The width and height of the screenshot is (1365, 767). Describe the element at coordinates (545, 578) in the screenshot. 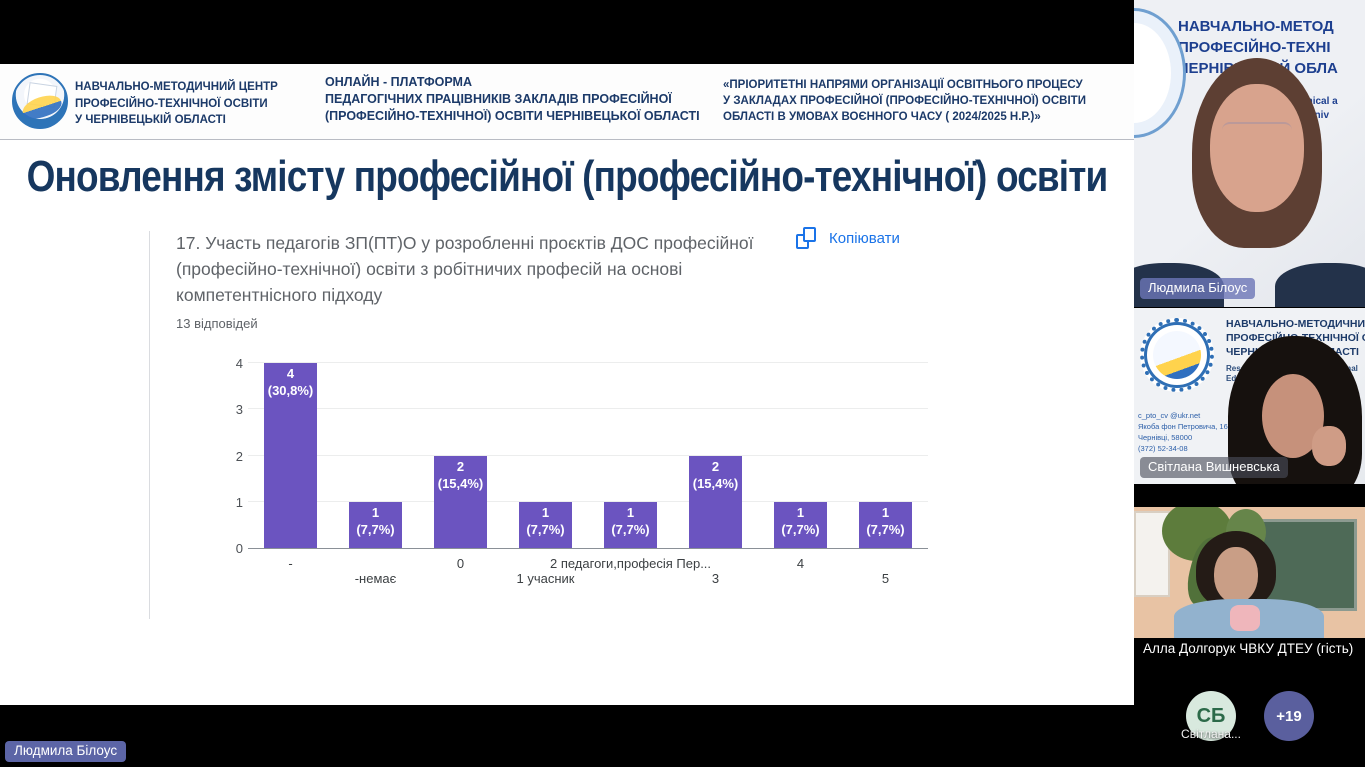

I see `x-axis-label: 1 учасник` at that location.